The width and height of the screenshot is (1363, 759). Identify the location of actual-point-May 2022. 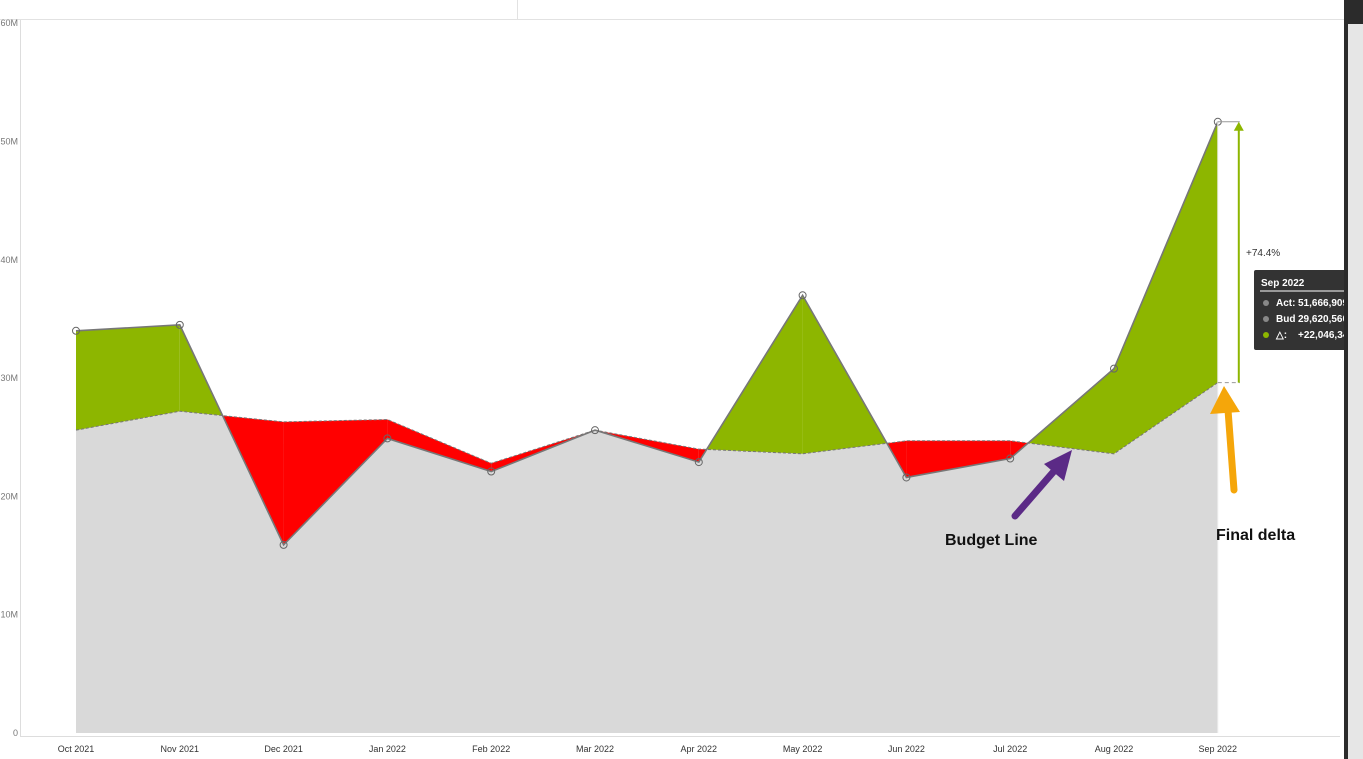
(802, 295).